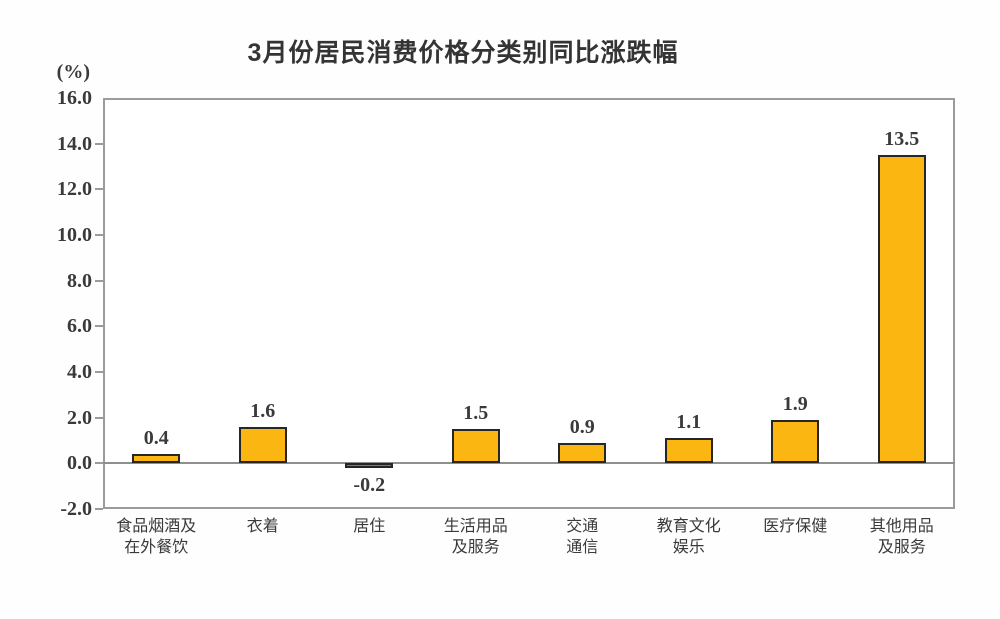 The image size is (1000, 619). Describe the element at coordinates (156, 438) in the screenshot. I see `bar-value-label: 0.4` at that location.